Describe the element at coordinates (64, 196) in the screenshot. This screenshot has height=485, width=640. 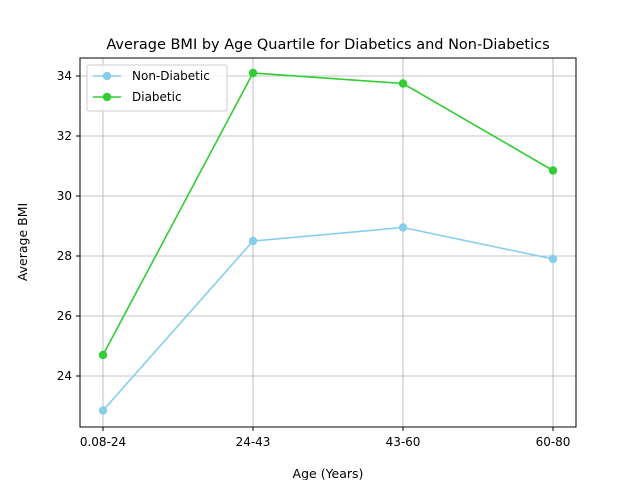
I see `y-tick-label: 30` at that location.